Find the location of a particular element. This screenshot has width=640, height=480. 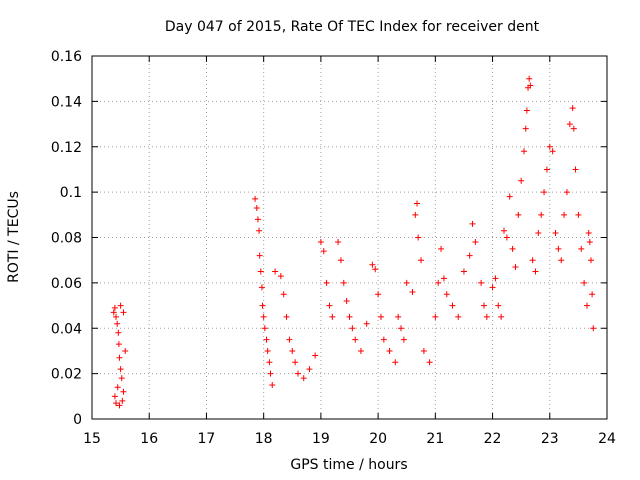

y-tick-label: 0.1 is located at coordinates (71, 193).